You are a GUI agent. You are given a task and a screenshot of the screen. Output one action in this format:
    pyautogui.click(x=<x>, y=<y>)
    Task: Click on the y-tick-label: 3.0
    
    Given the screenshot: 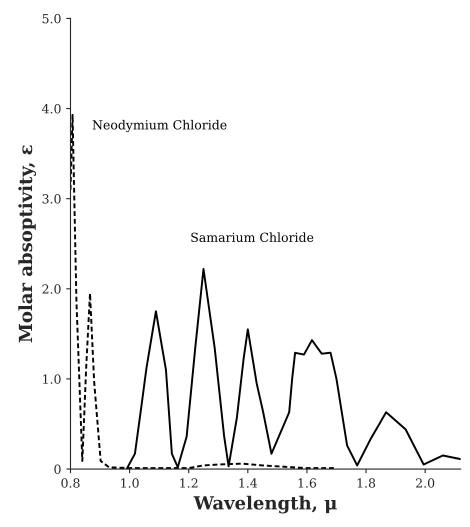 What is the action you would take?
    pyautogui.click(x=51, y=199)
    